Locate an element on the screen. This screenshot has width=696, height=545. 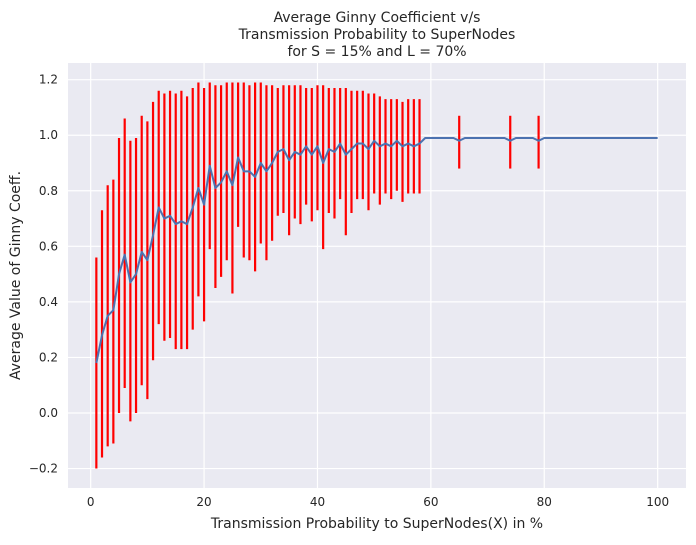
y-tick-label: 1.0 is located at coordinates (48, 135).